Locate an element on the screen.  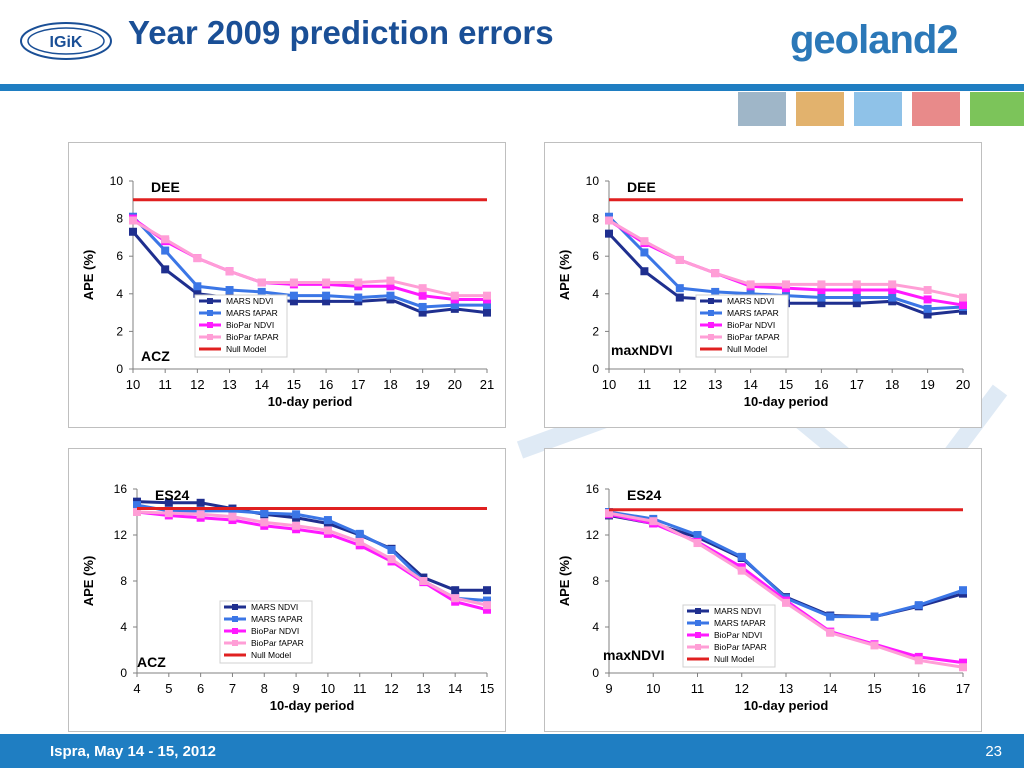
x-tick-label: 19 is located at coordinates (422, 384).